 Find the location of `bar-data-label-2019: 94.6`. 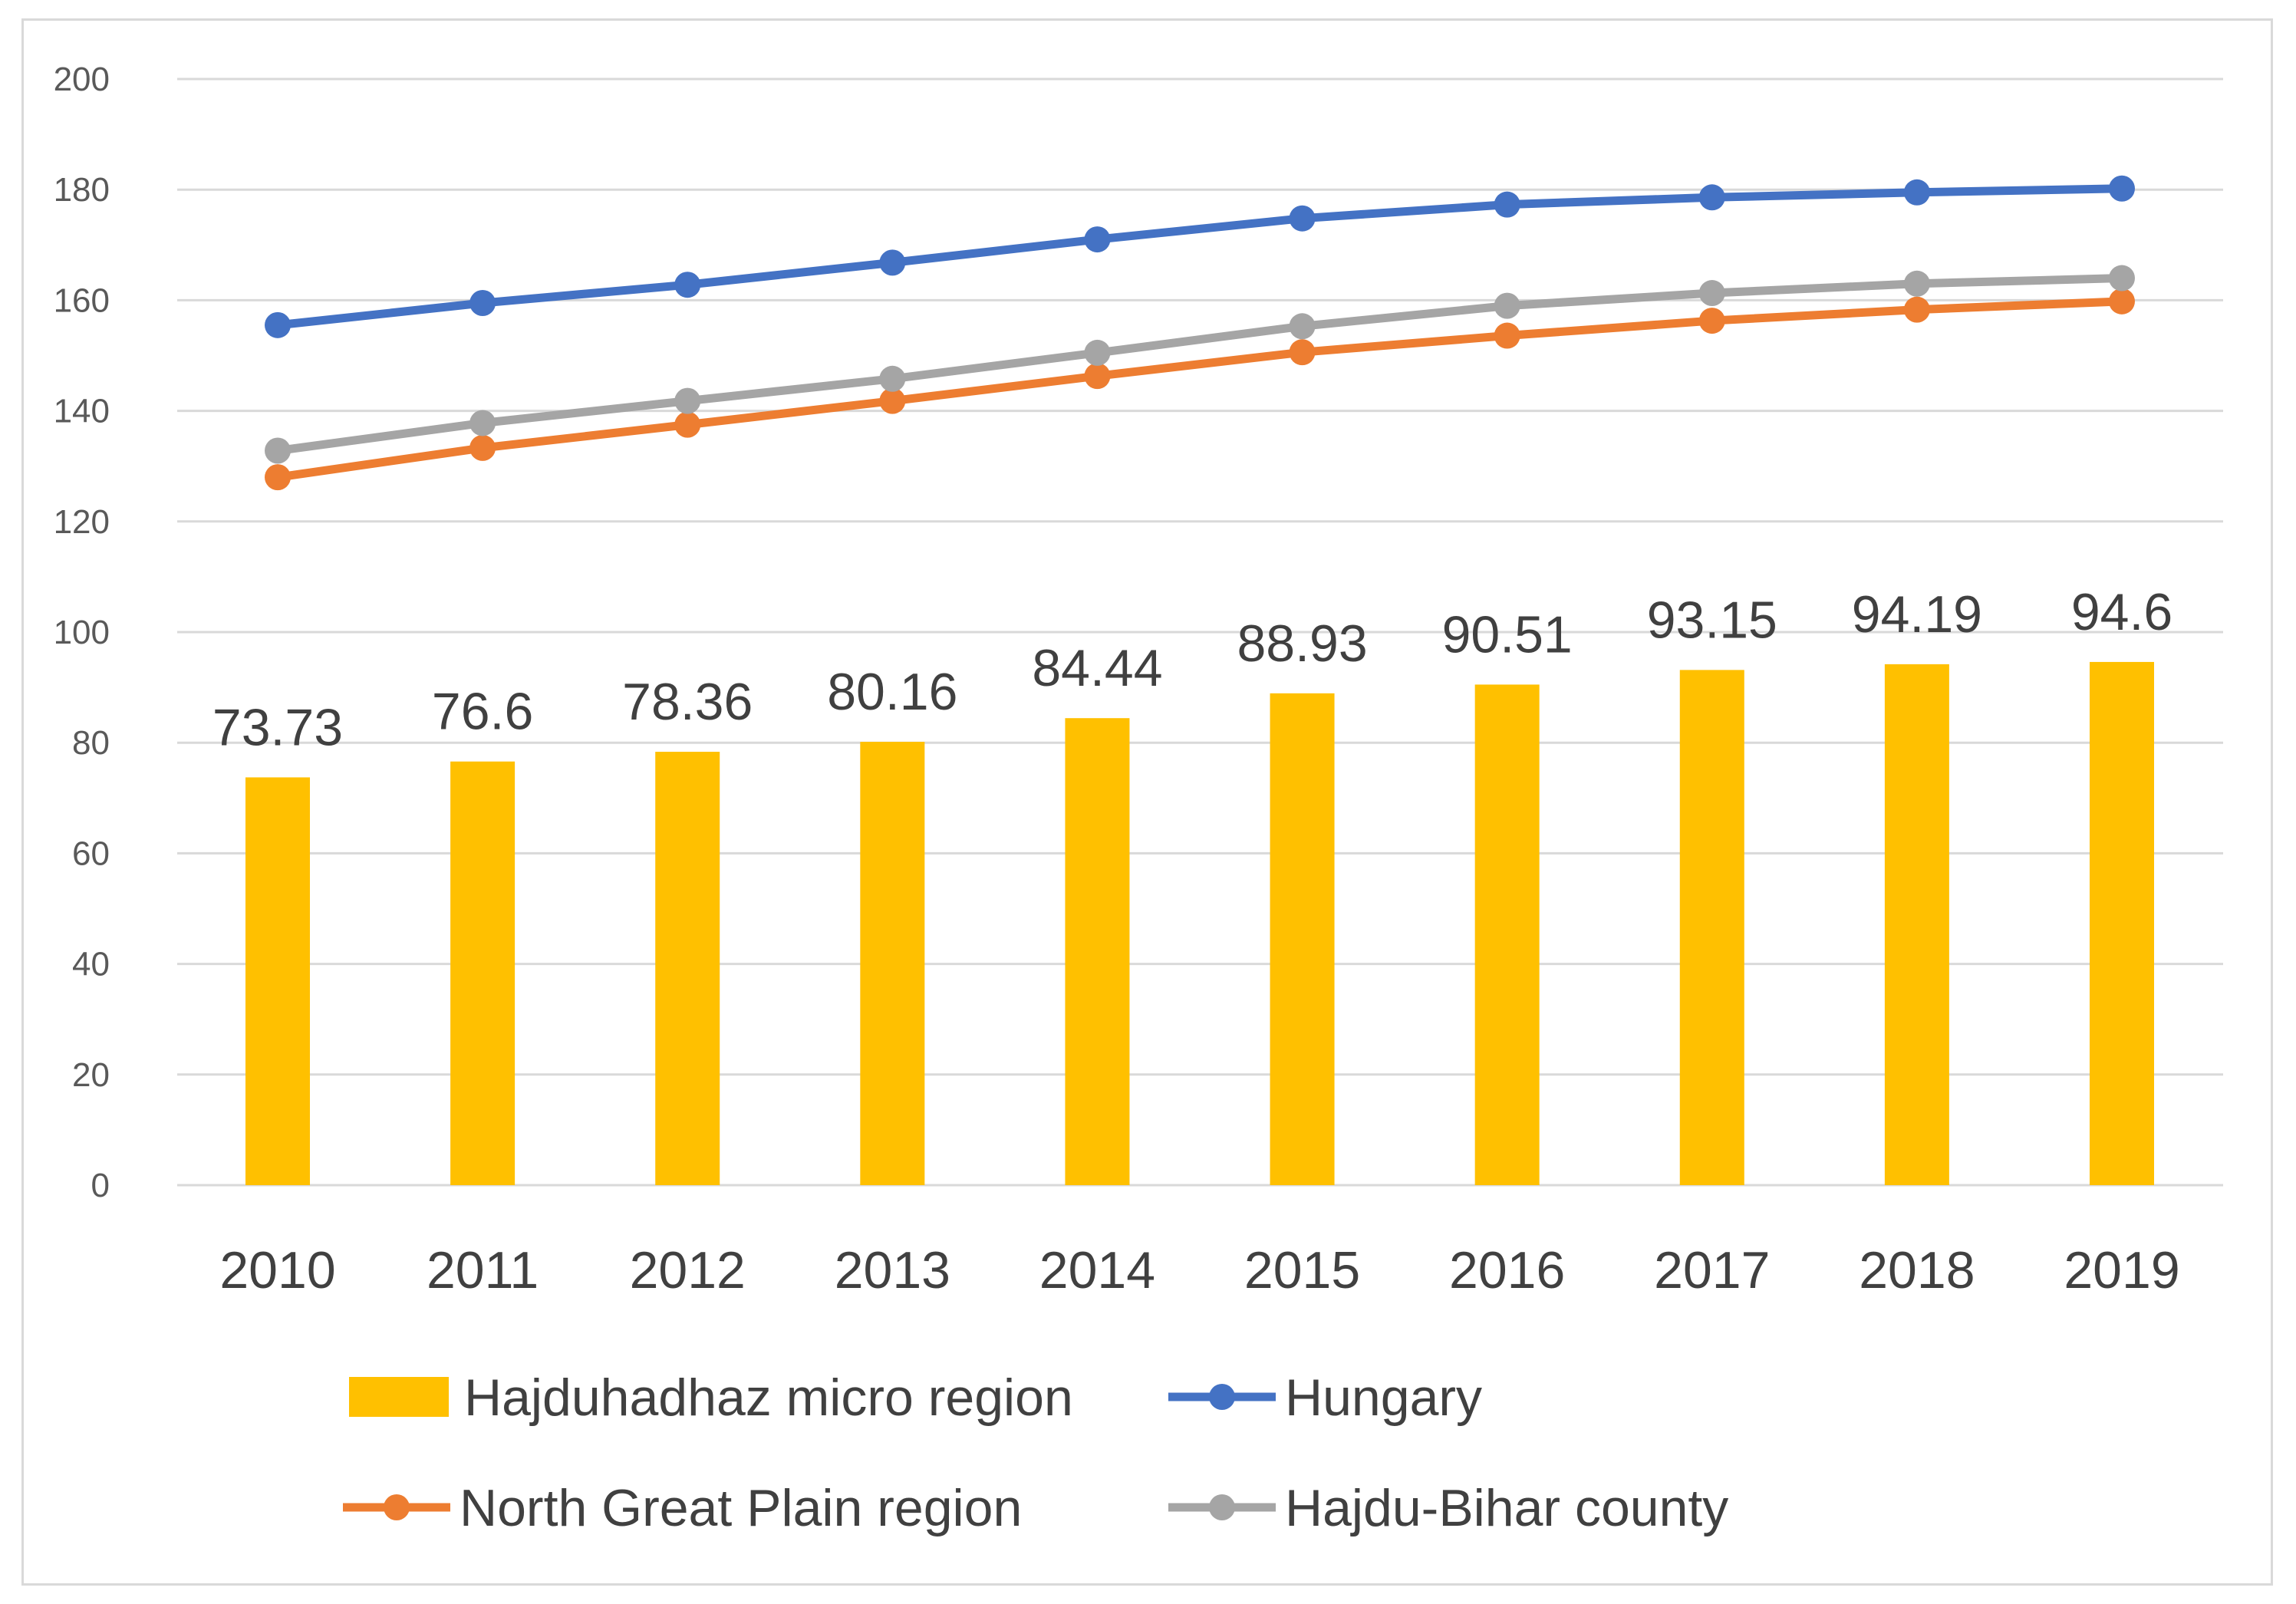

bar-data-label-2019: 94.6 is located at coordinates (2121, 612).